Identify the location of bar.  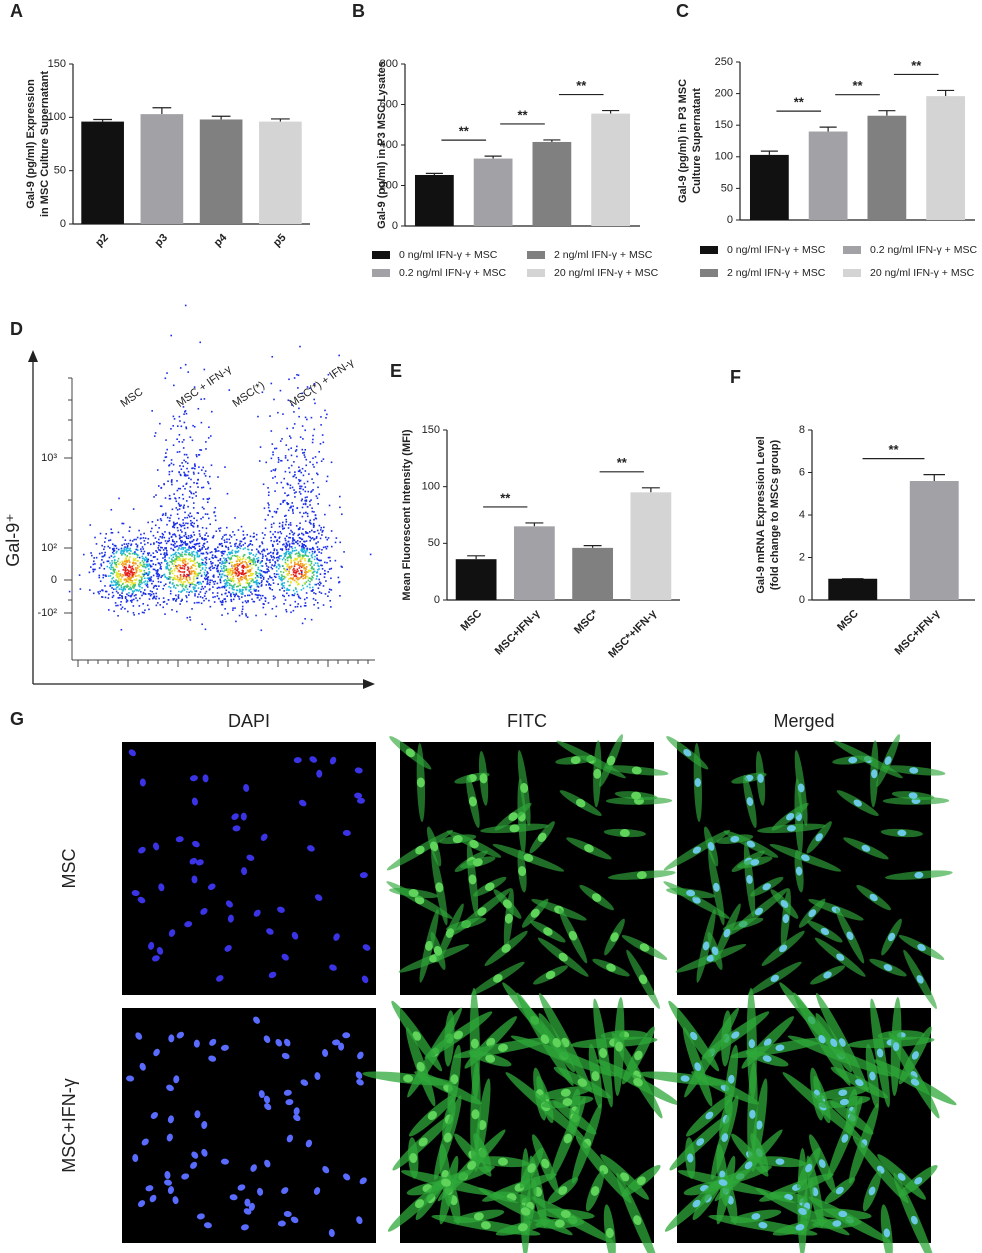
(102, 172).